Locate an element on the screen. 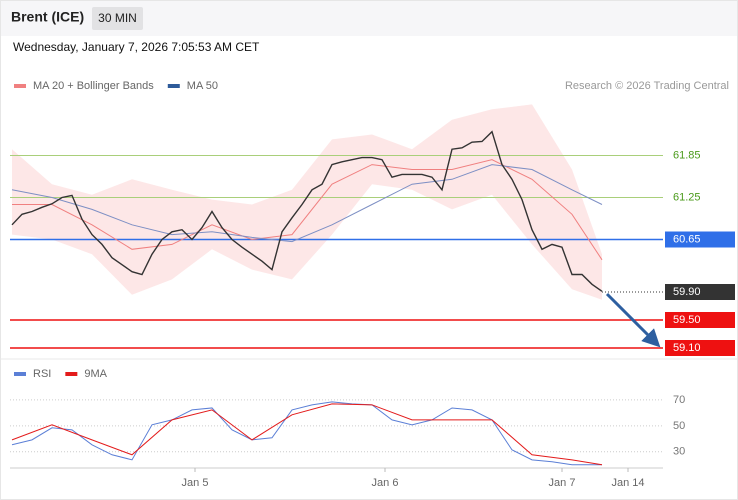 The image size is (738, 500). forecast-arrow is located at coordinates (633, 320).